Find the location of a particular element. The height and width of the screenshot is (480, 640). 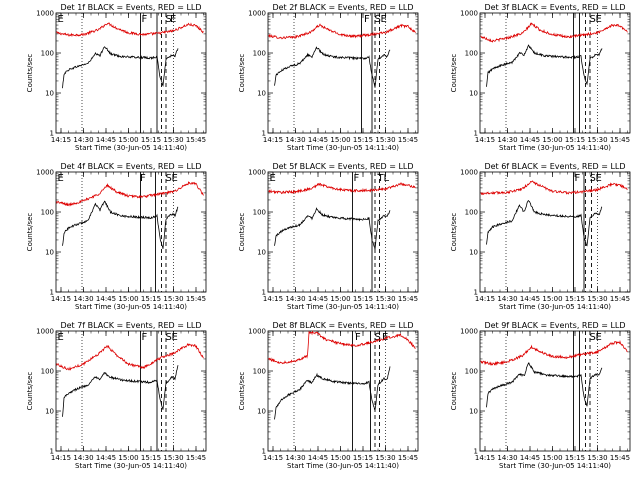

panel-title: Det 2f BLACK = Events, RED = LLD is located at coordinates (342, 7).